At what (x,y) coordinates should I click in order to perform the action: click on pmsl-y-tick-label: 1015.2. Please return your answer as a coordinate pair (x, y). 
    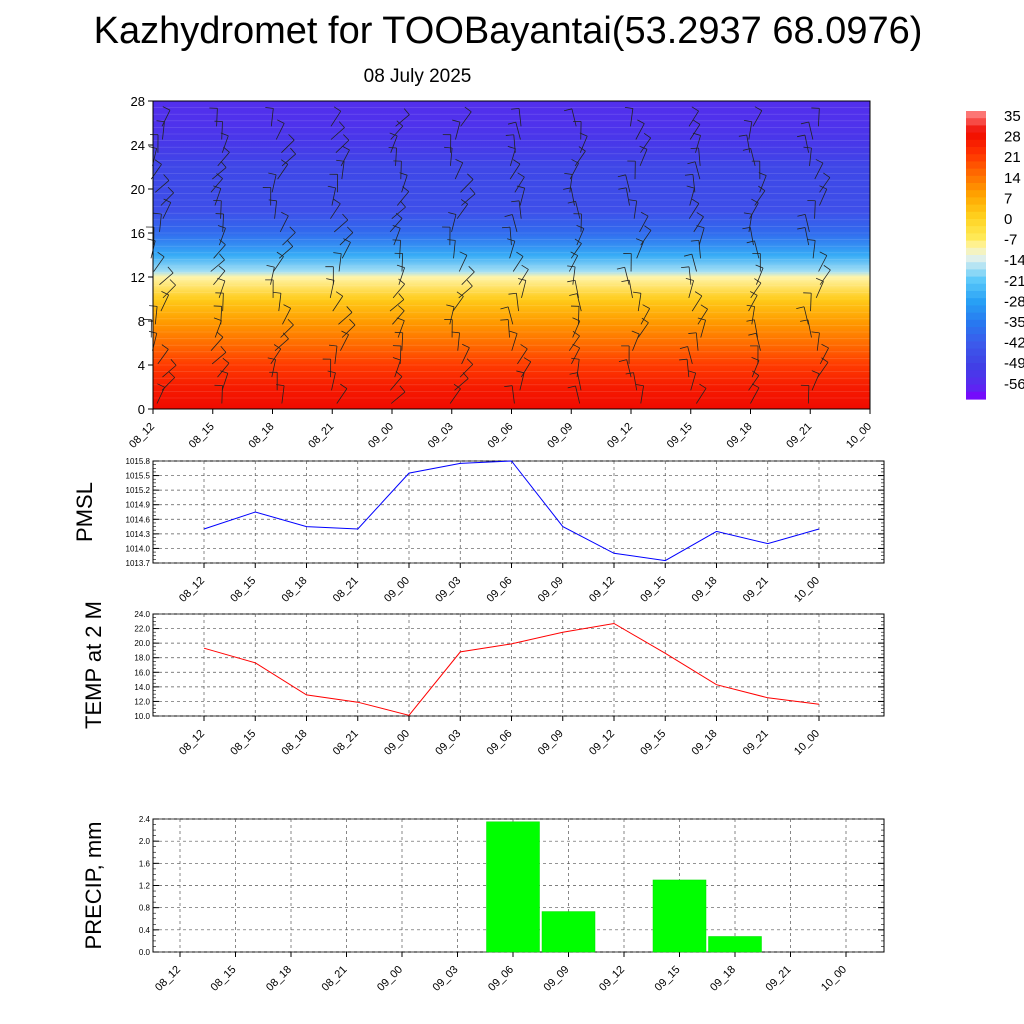
    Looking at the image, I should click on (138, 490).